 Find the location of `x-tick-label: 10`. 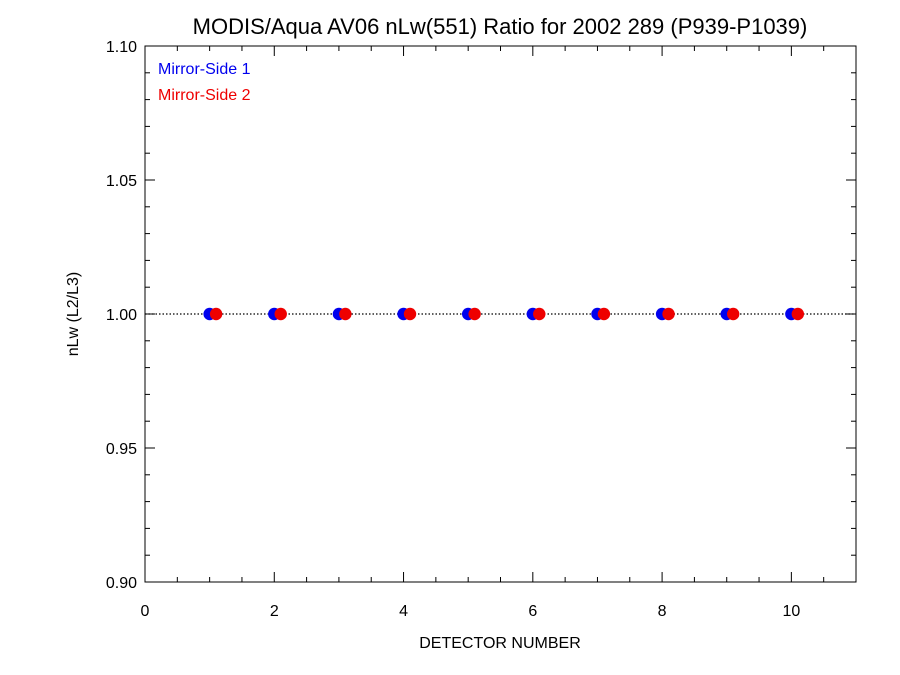

x-tick-label: 10 is located at coordinates (791, 611).